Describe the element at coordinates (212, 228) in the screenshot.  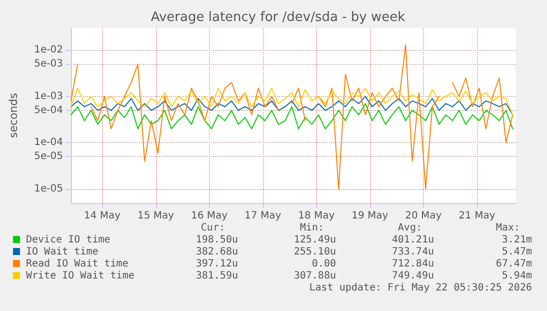
I see `text: Cur:` at that location.